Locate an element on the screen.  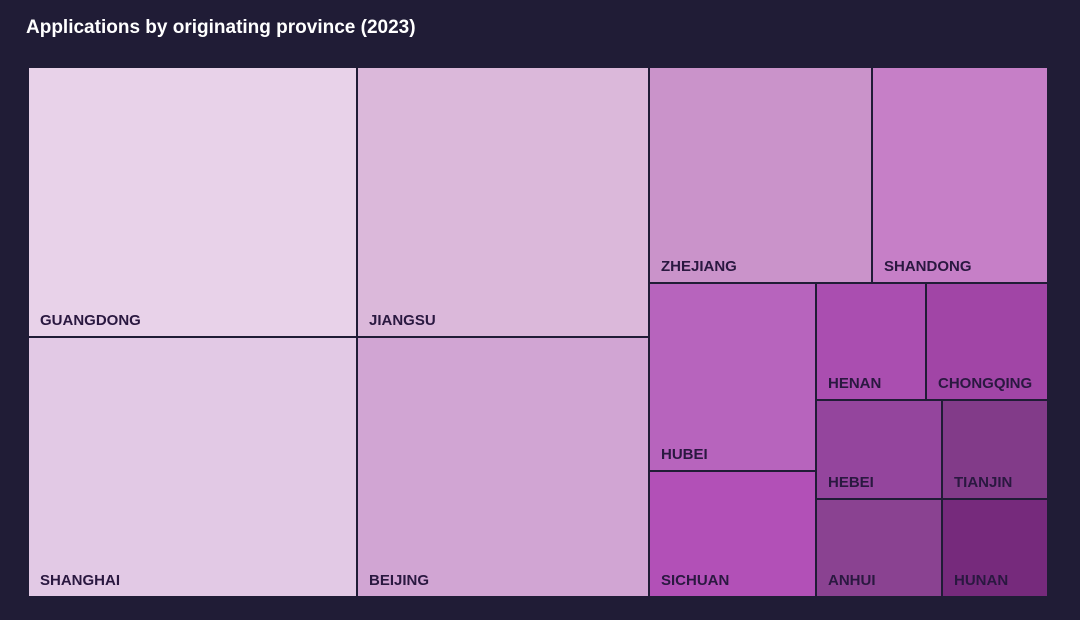
treemap-label-anhui: ANHUI is located at coordinates (852, 580).